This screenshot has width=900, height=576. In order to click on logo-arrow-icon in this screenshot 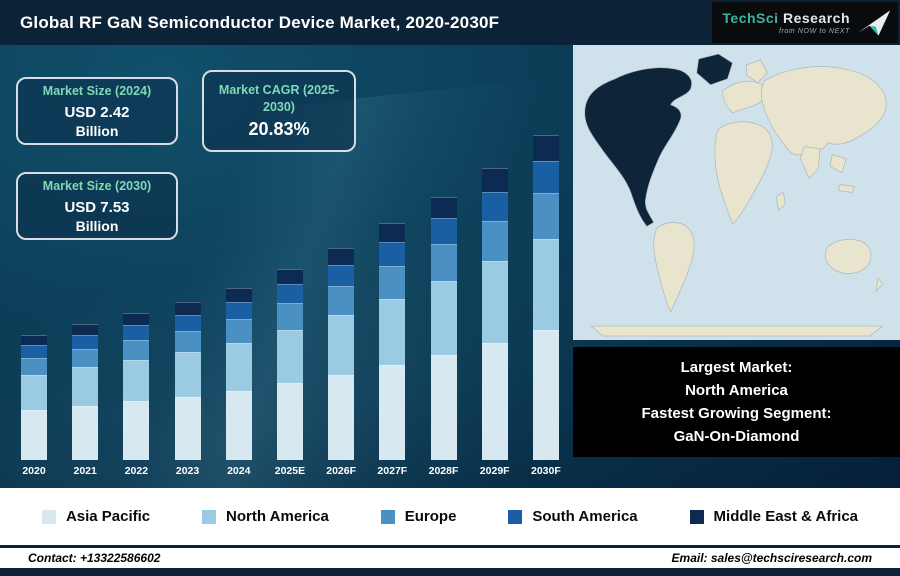, I will do `click(874, 22)`.